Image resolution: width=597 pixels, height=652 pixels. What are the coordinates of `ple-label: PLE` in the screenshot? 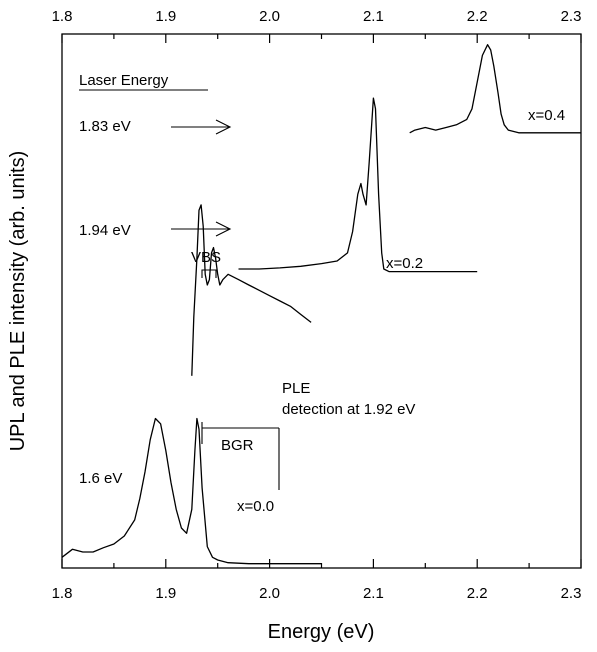 It's located at (296, 388).